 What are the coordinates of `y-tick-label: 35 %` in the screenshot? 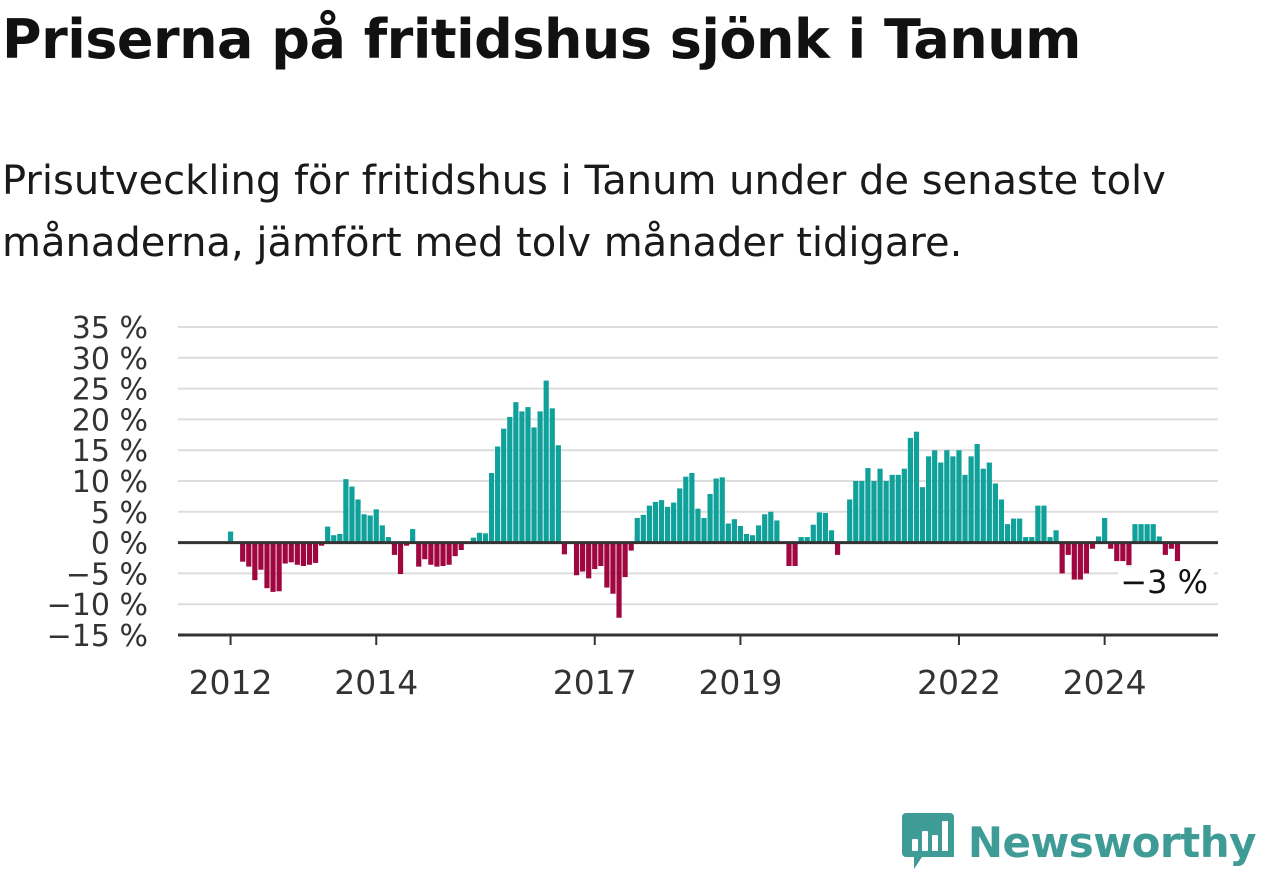 It's located at (110, 328).